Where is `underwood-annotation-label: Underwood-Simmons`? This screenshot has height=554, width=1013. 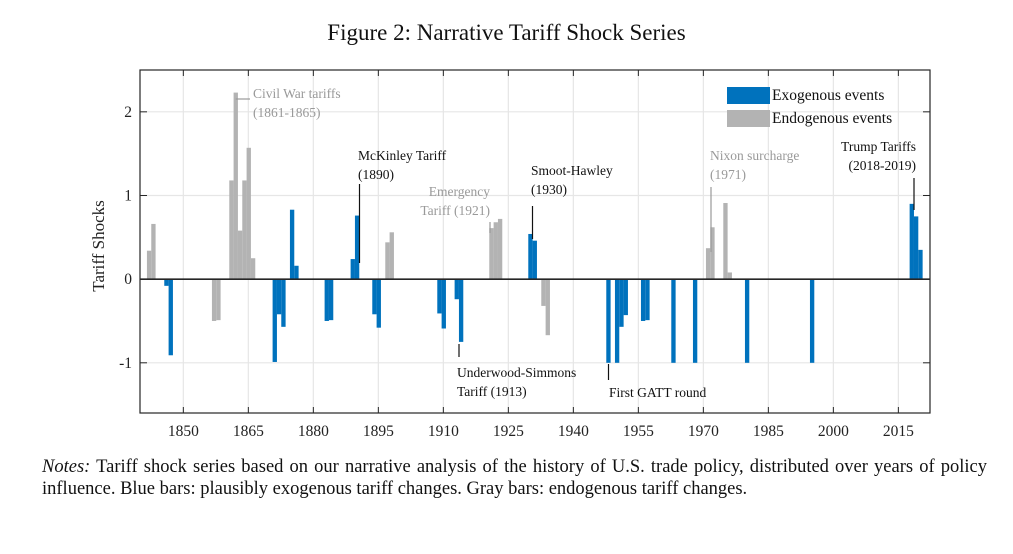
underwood-annotation-label: Underwood-Simmons is located at coordinates (516, 372).